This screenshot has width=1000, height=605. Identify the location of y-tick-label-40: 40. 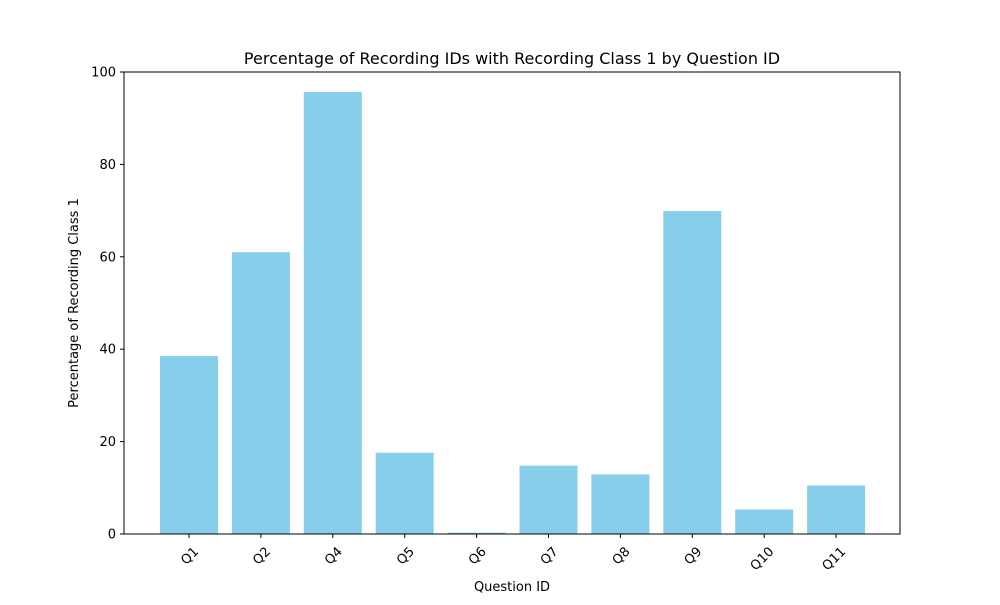
(107, 350).